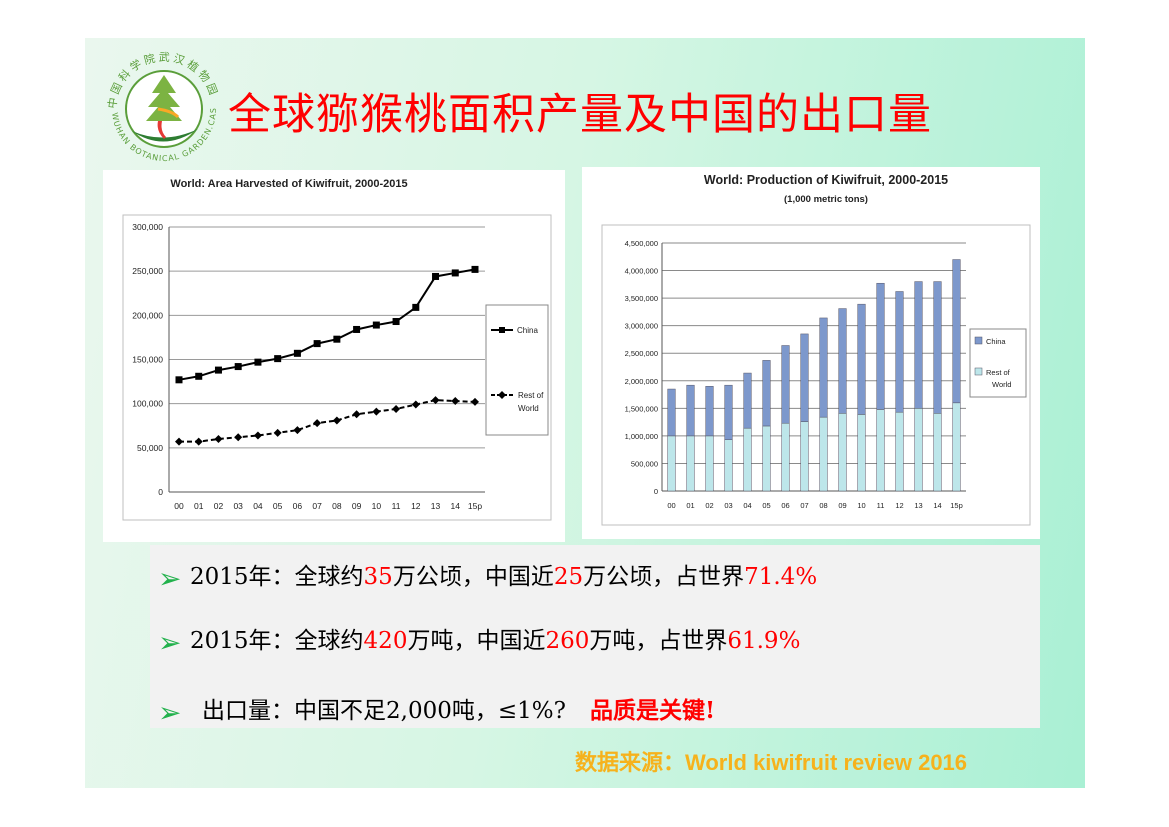 Image resolution: width=1169 pixels, height=827 pixels. What do you see at coordinates (641, 298) in the screenshot?
I see `y-tick-label: 3,500,000` at bounding box center [641, 298].